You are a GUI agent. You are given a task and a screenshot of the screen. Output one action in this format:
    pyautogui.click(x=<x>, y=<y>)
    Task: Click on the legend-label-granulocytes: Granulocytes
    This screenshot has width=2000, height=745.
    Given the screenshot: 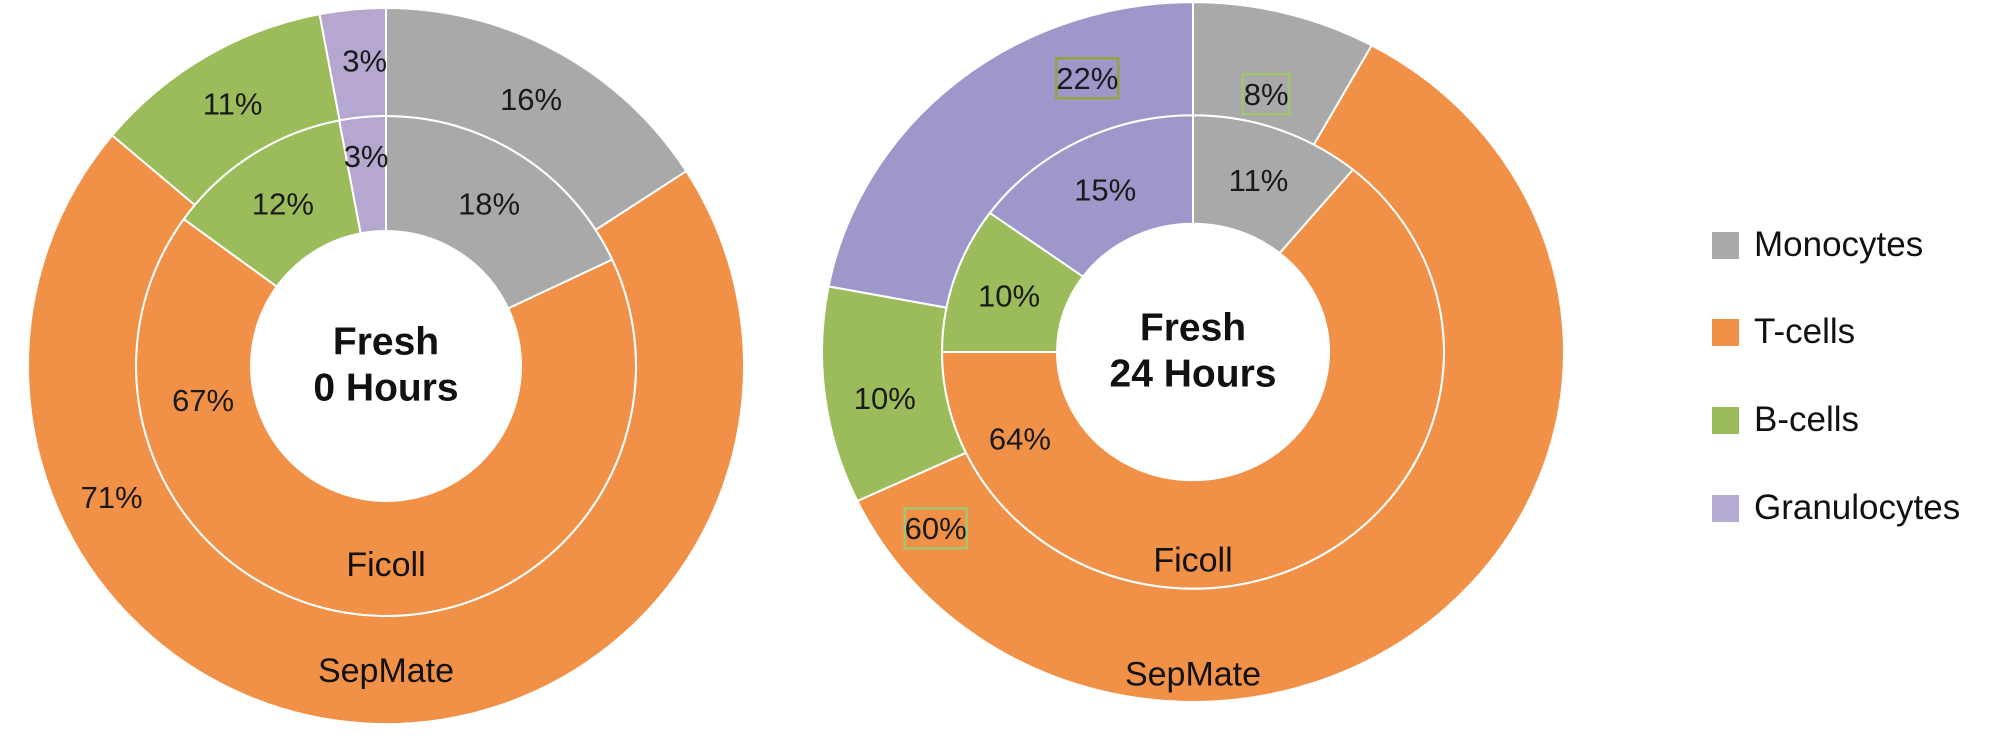 What is the action you would take?
    pyautogui.click(x=1857, y=507)
    